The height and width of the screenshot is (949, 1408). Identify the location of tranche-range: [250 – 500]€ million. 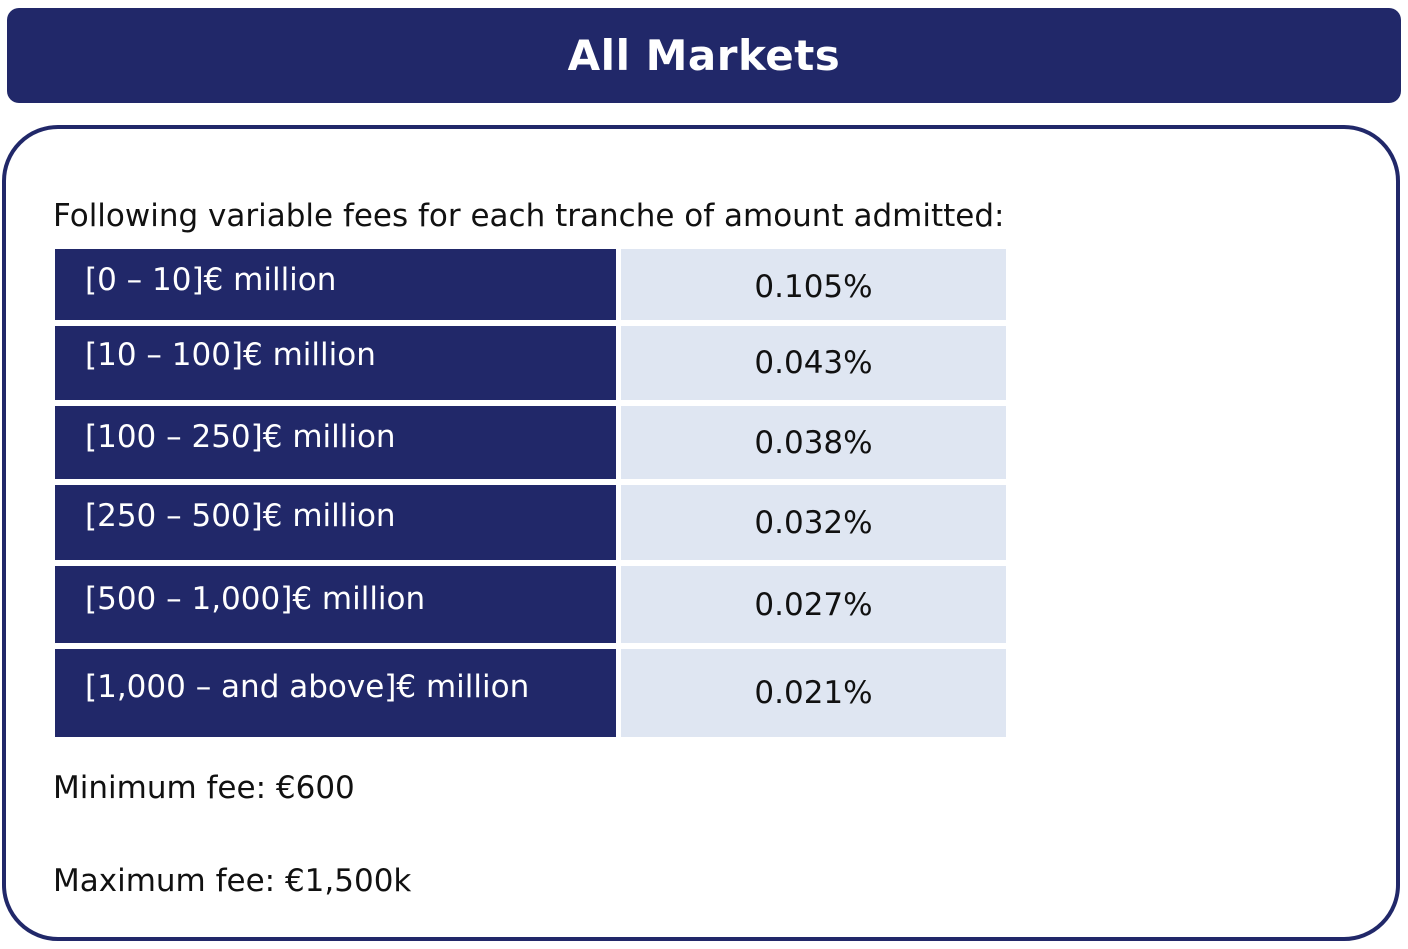
(335, 522).